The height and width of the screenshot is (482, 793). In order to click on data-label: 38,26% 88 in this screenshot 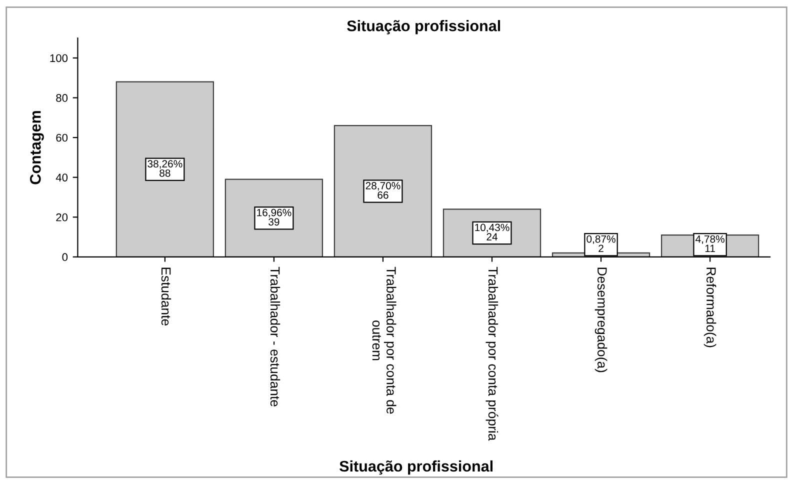, I will do `click(165, 168)`.